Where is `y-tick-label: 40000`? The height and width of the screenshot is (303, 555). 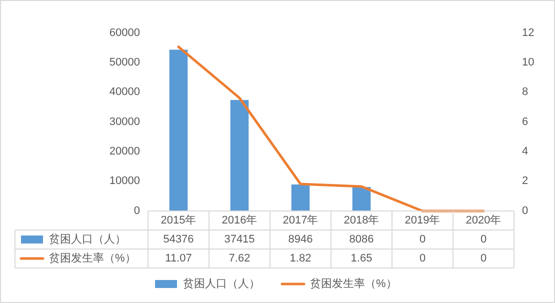 y-tick-label: 40000 is located at coordinates (124, 92).